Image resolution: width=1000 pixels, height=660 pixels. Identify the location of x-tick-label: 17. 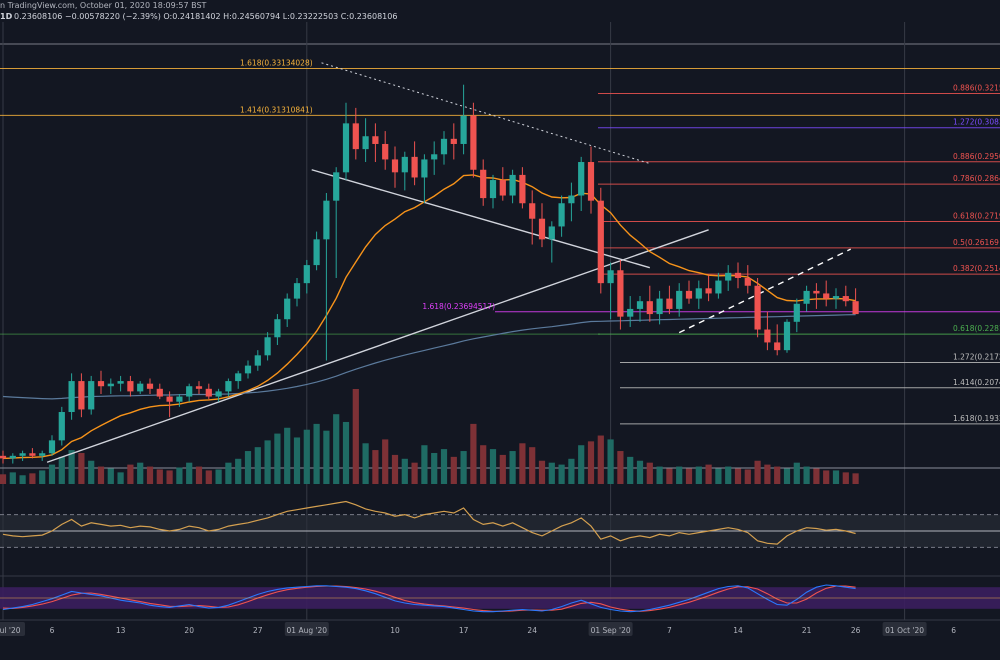
(464, 630).